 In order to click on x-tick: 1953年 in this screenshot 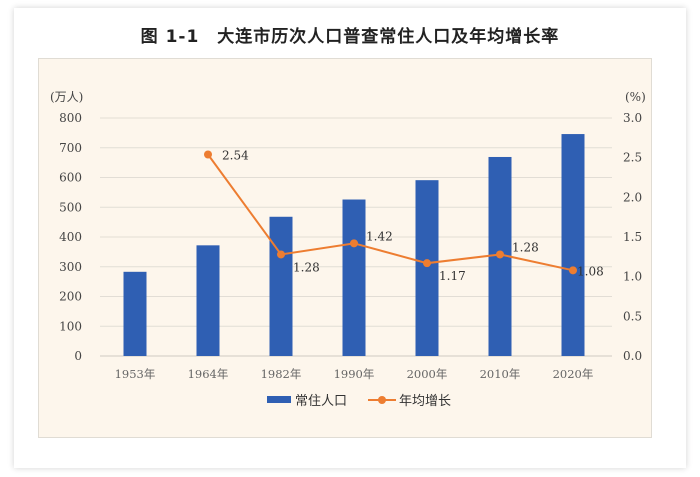, I will do `click(135, 374)`.